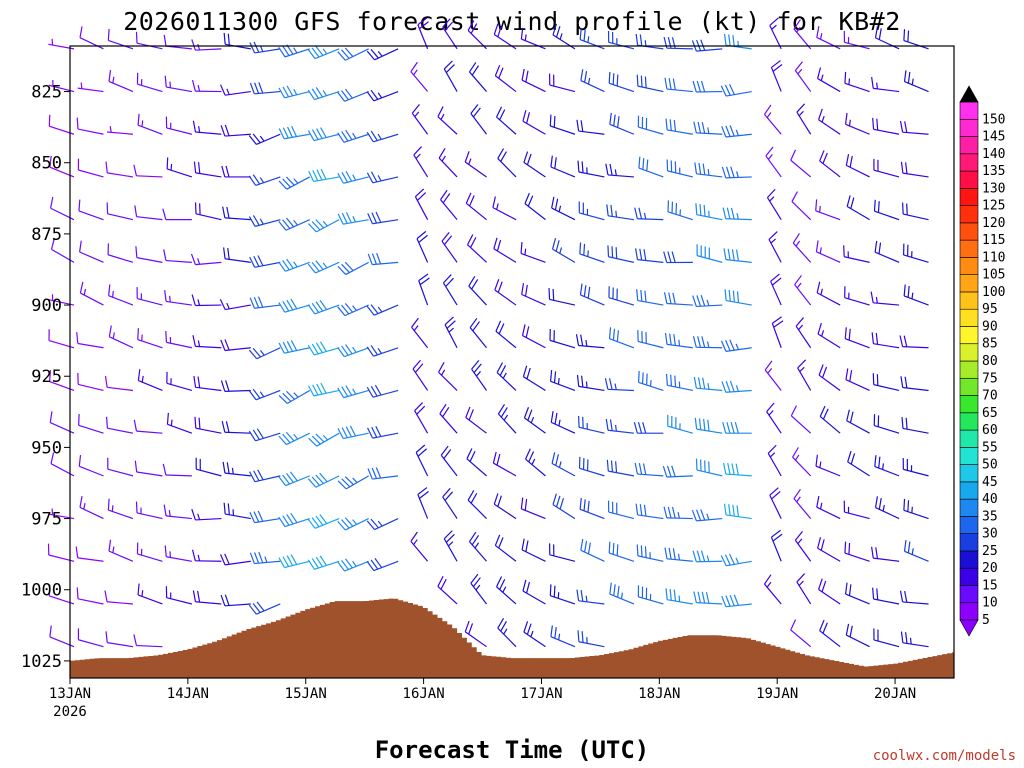 This screenshot has width=1024, height=768. I want to click on colorbar-tick-label: 40, so click(990, 499).